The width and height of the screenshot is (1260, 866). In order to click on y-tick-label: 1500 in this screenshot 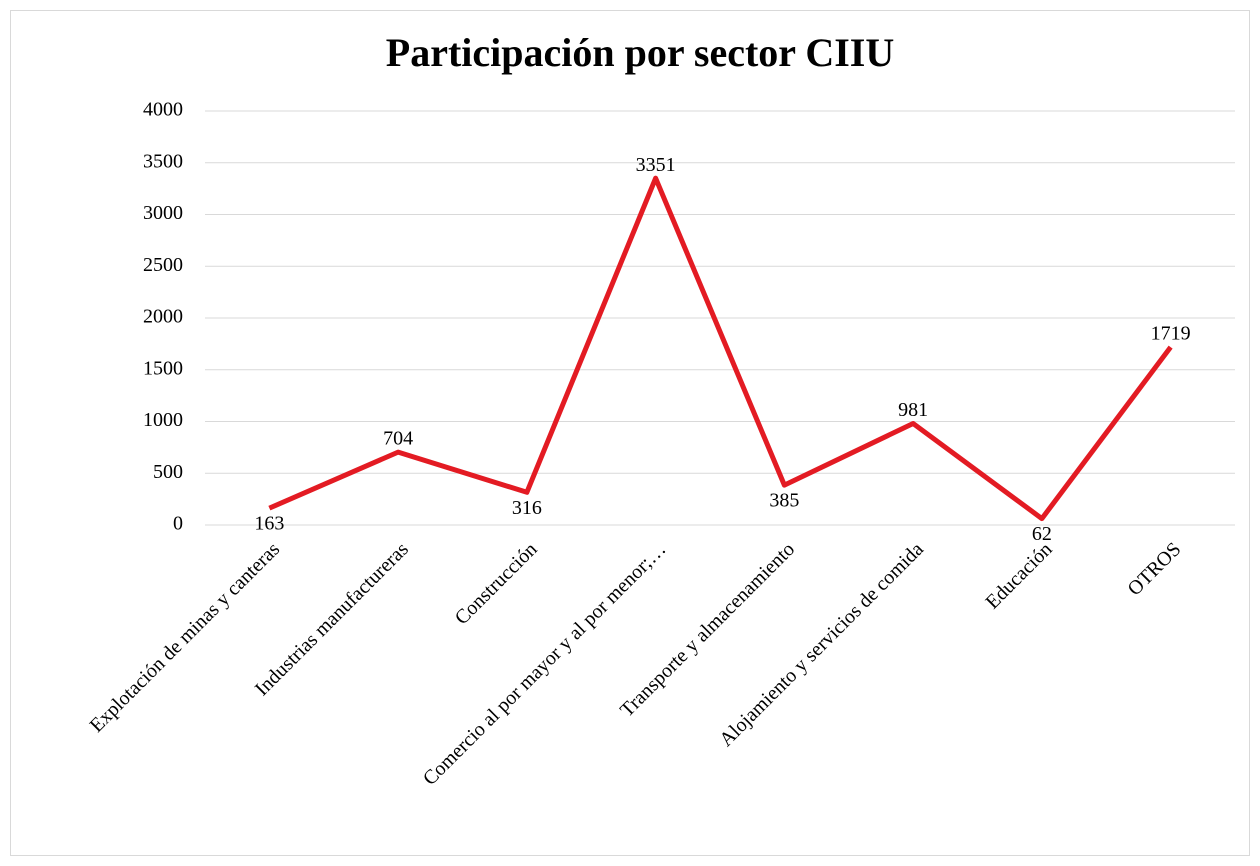, I will do `click(163, 368)`.